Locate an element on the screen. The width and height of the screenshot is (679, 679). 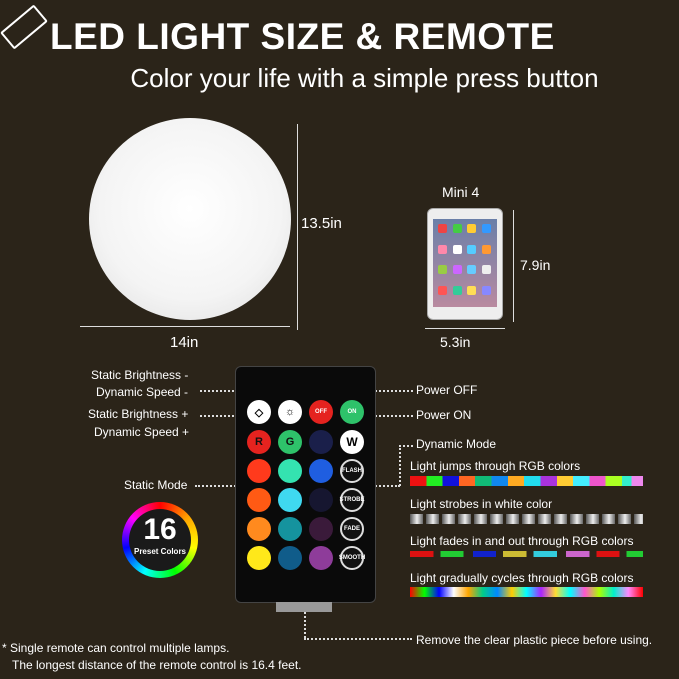
preset-colors-badge: 16 Preset Colors is located at coordinates (160, 540).